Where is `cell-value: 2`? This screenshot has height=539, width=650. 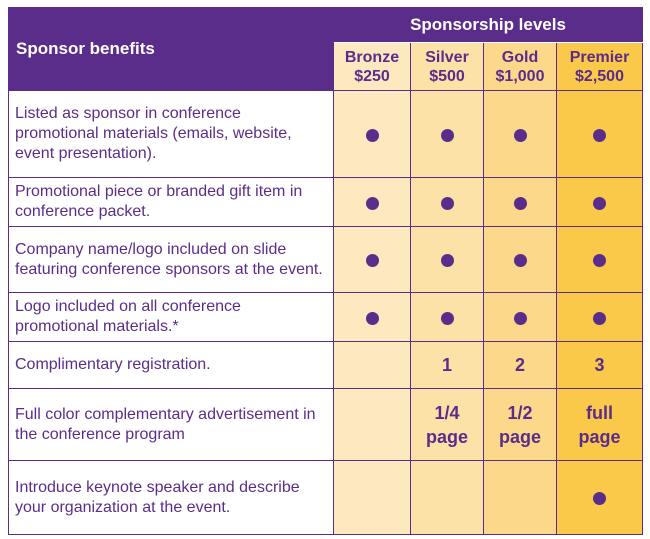 cell-value: 2 is located at coordinates (519, 365).